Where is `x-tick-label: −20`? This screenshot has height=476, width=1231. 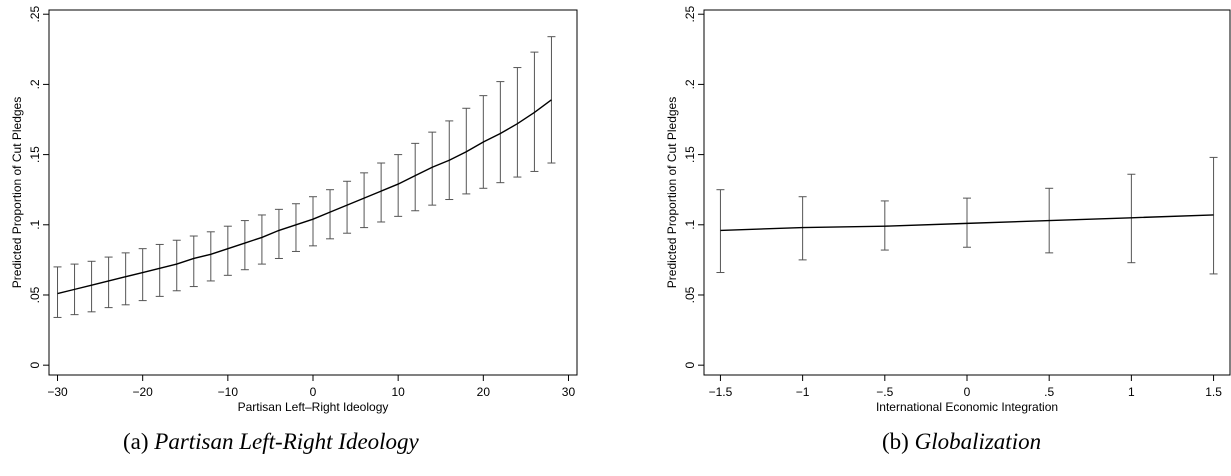 x-tick-label: −20 is located at coordinates (142, 392).